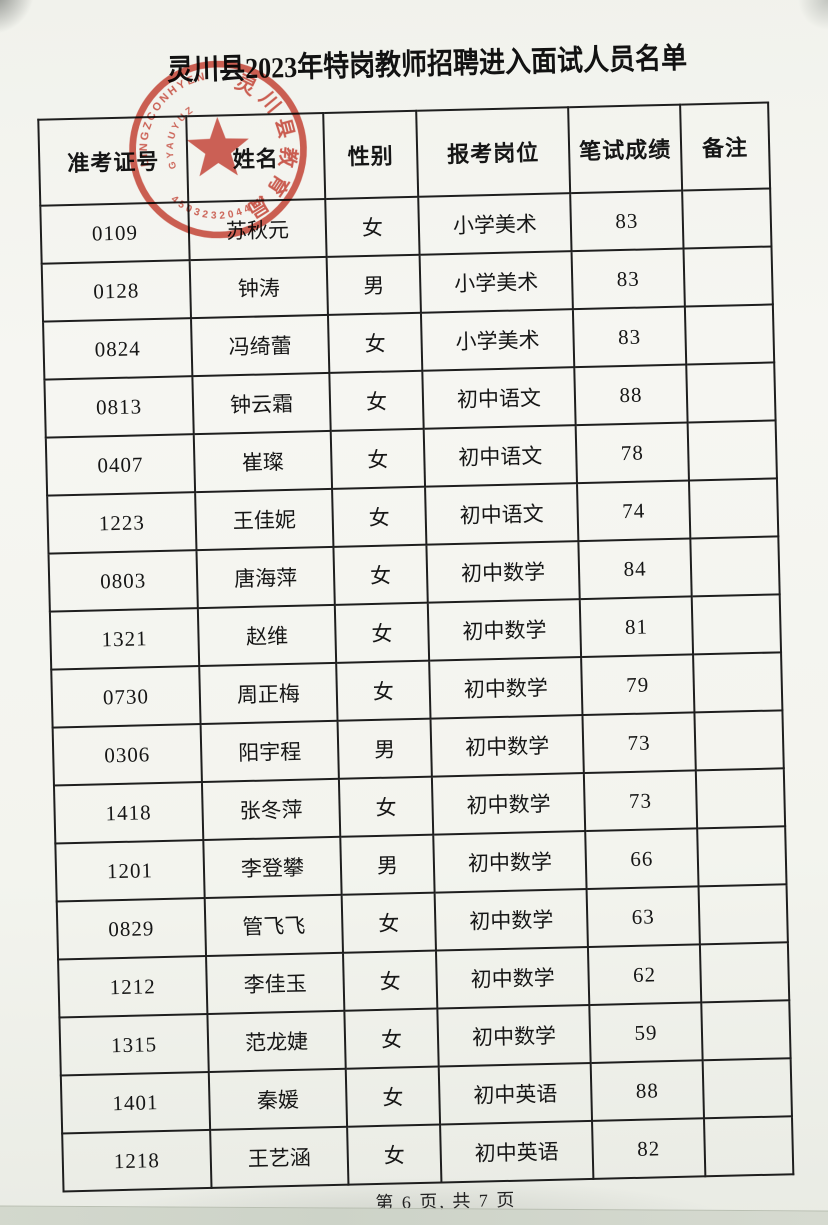  Describe the element at coordinates (261, 403) in the screenshot. I see `cell-name: 钟云霜` at that location.